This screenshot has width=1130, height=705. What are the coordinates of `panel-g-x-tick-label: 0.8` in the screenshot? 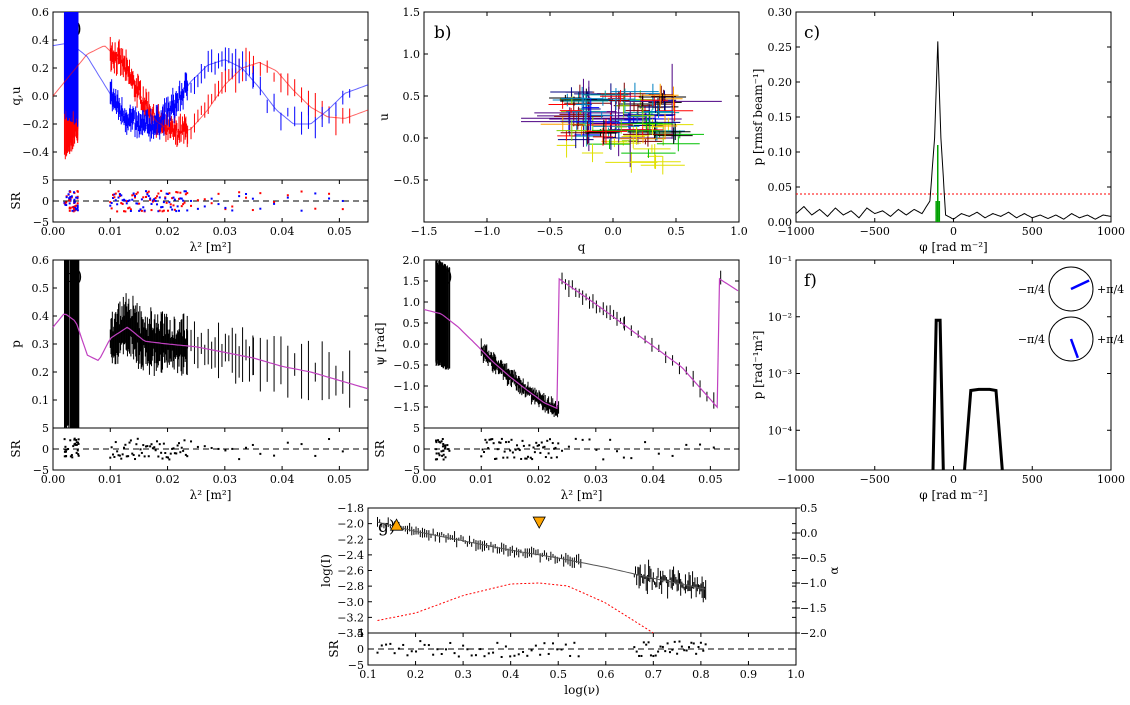 It's located at (701, 674).